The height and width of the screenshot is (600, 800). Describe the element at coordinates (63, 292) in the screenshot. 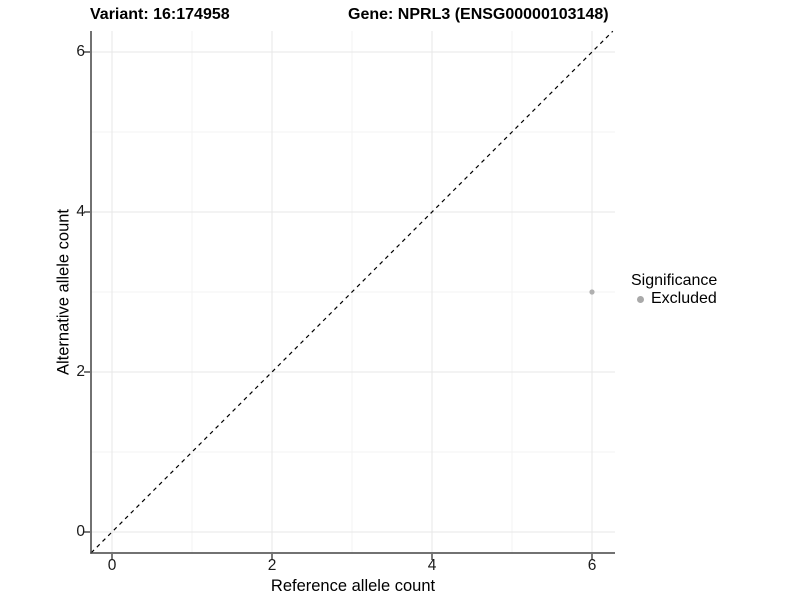

I see `y-axis-title: Alternative allele count` at that location.